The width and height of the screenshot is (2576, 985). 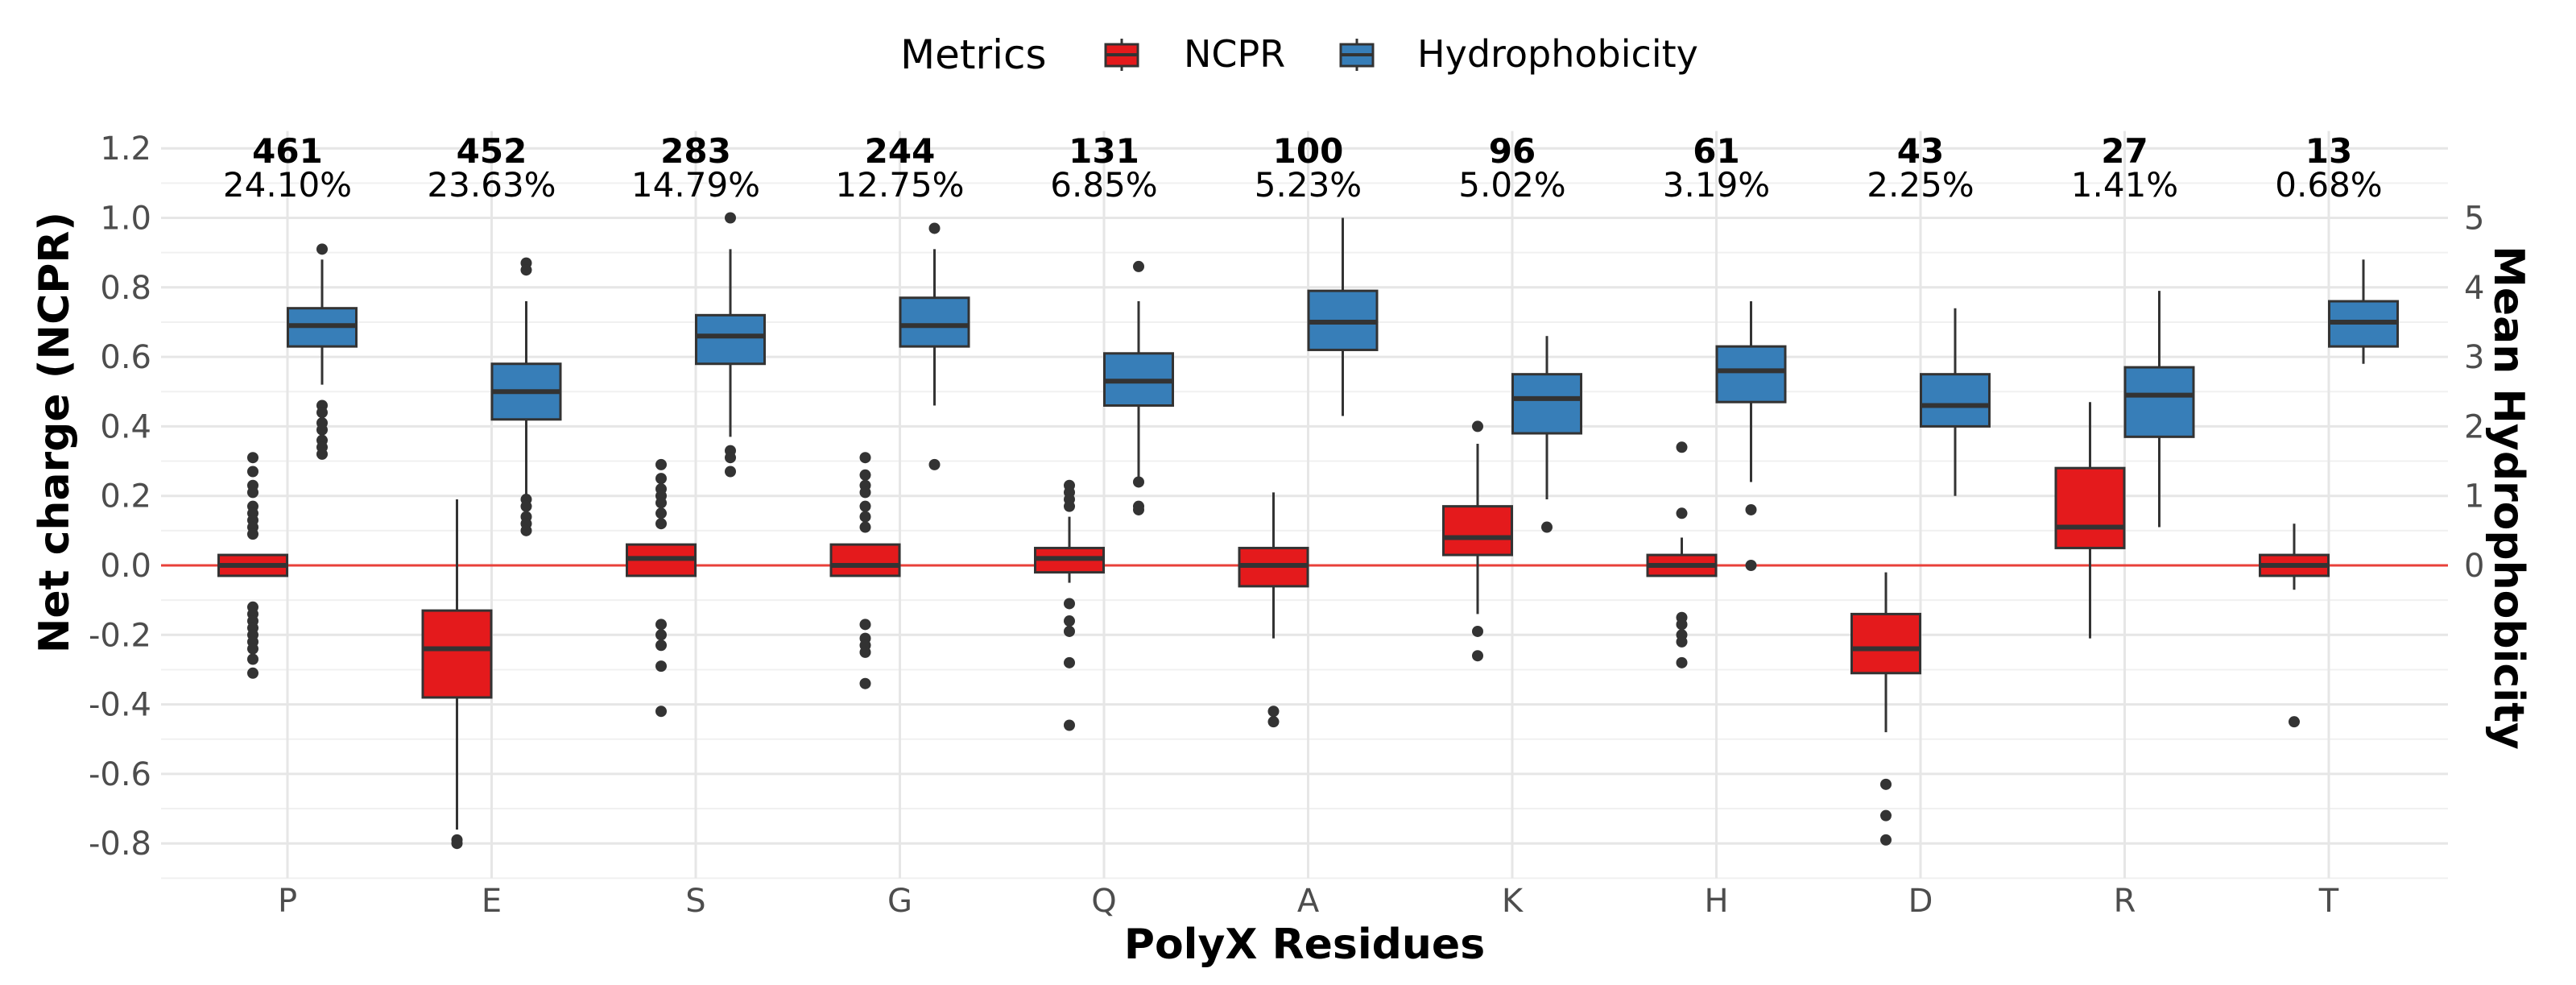 What do you see at coordinates (1751, 436) in the screenshot?
I see `box-hydrophobicity-H` at bounding box center [1751, 436].